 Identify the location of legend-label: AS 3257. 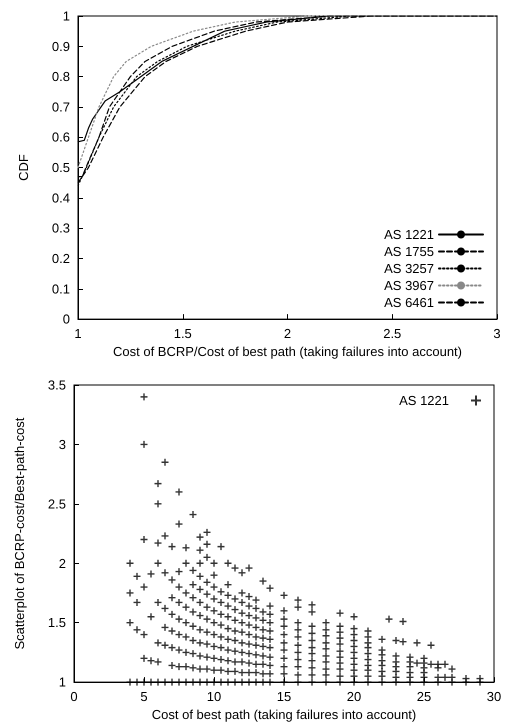
(409, 268).